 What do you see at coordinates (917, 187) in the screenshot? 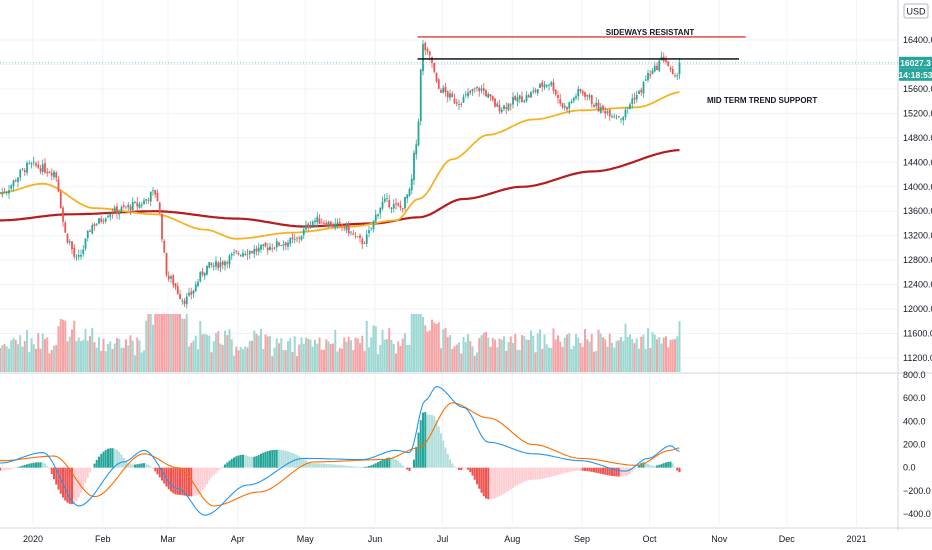
I see `price-tick-label: 14000.0` at bounding box center [917, 187].